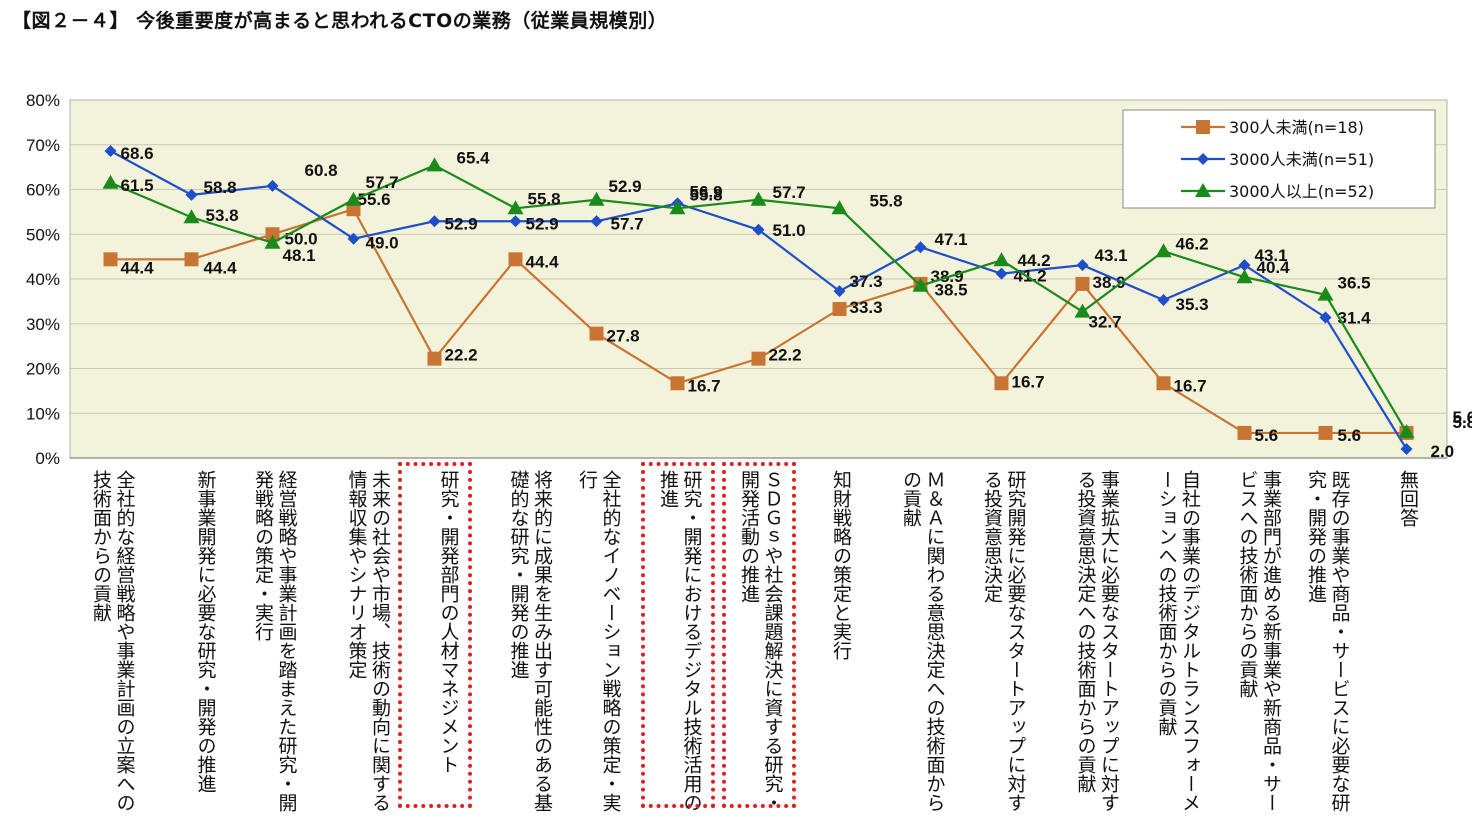  What do you see at coordinates (1279, 159) in the screenshot?
I see `legend` at bounding box center [1279, 159].